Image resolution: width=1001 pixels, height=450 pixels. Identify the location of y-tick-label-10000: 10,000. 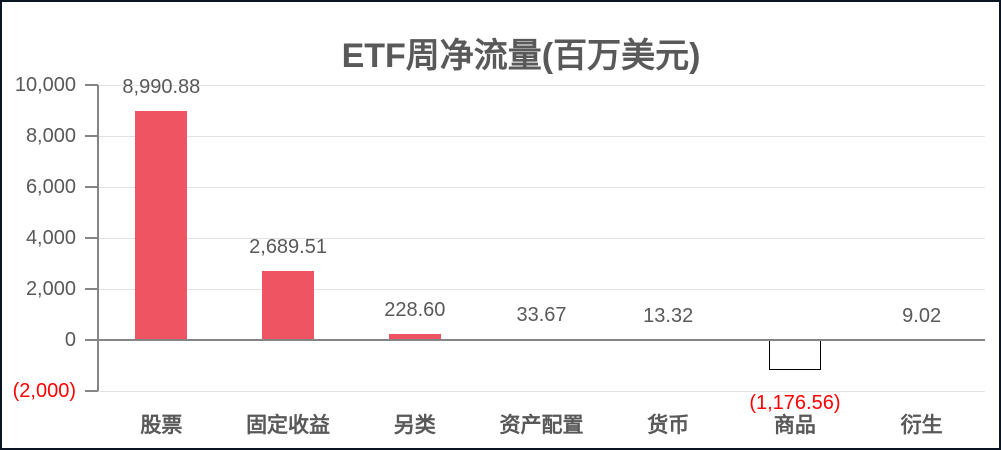
(45, 85).